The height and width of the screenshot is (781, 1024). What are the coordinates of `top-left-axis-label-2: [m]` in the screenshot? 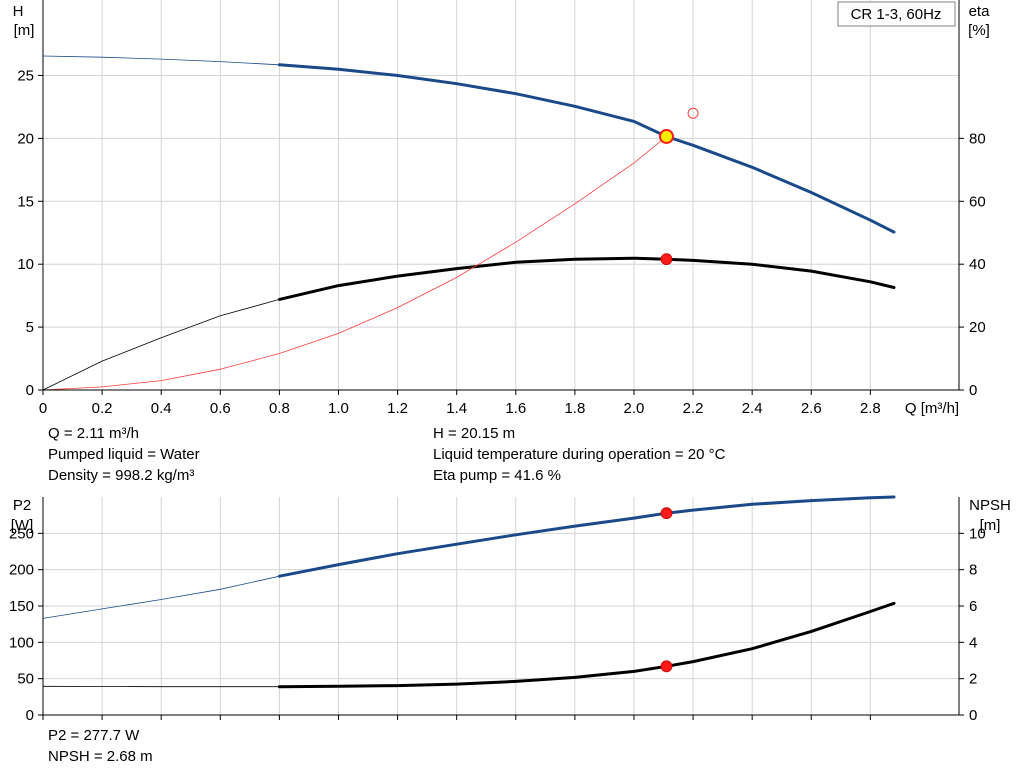 It's located at (24, 30).